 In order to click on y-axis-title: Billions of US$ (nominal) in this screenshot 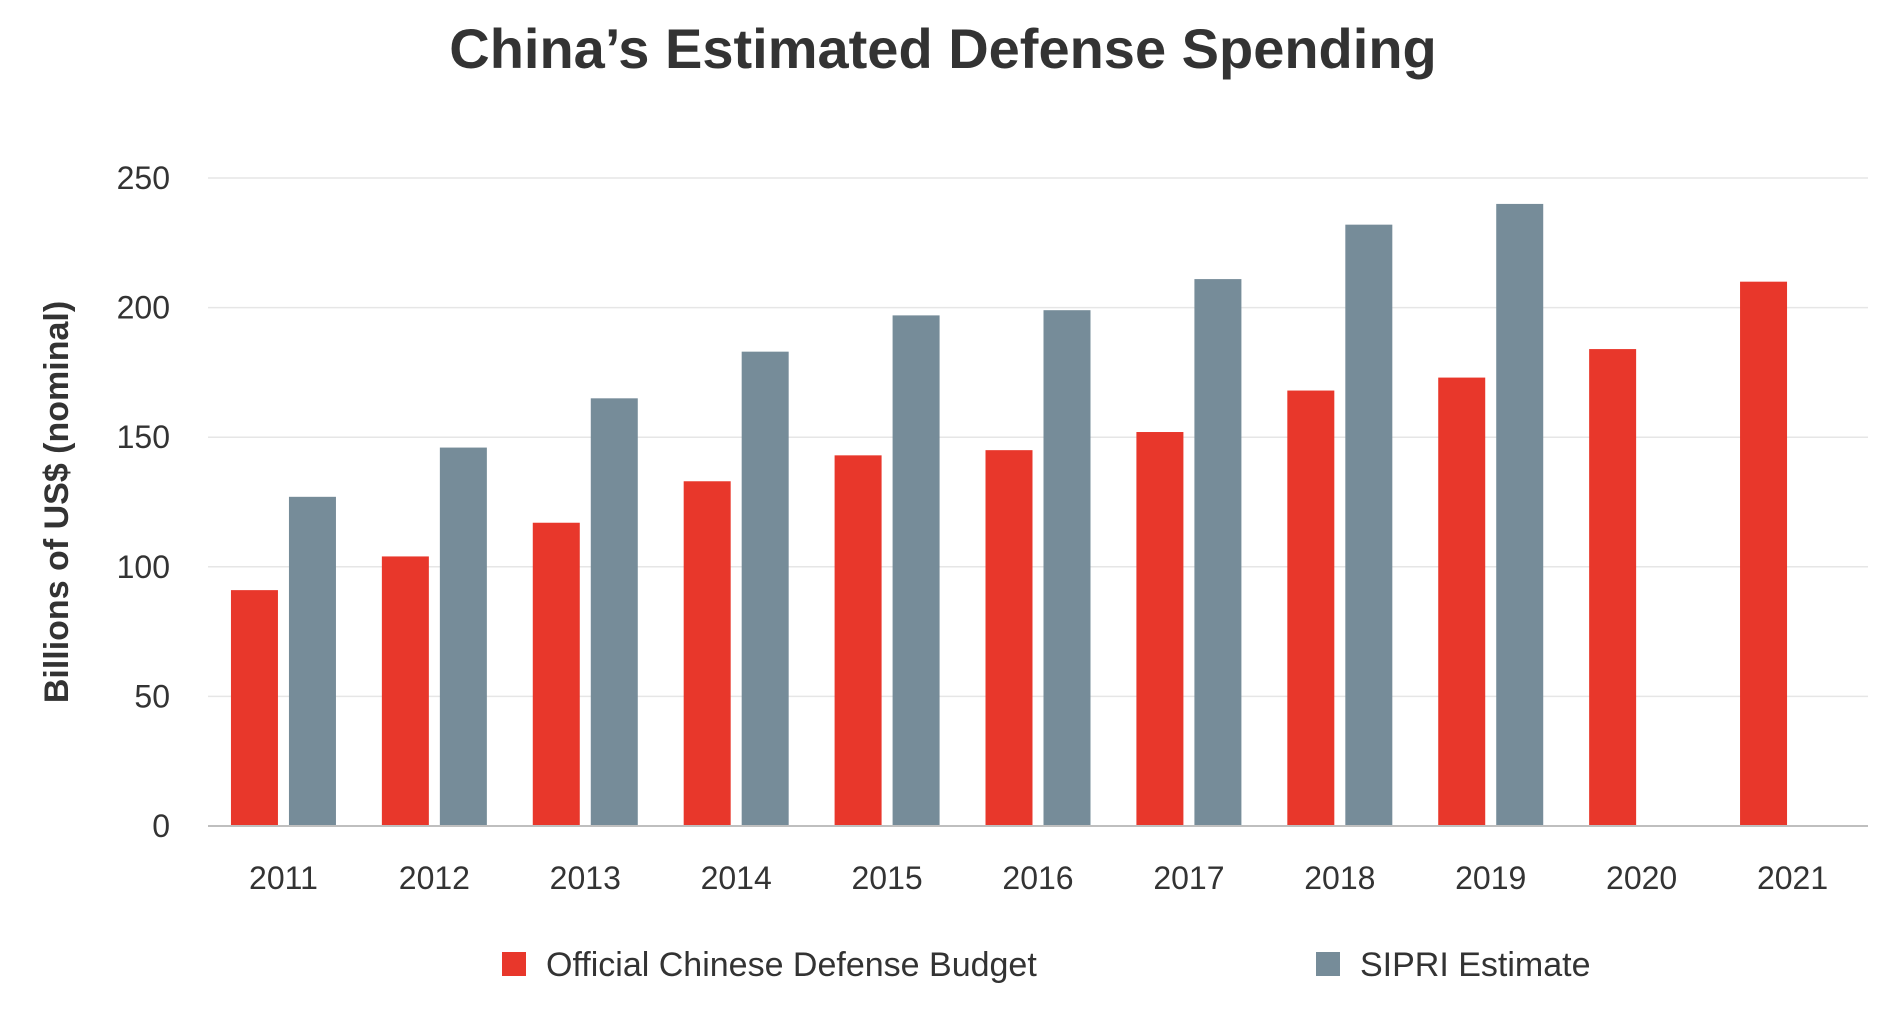, I will do `click(57, 502)`.